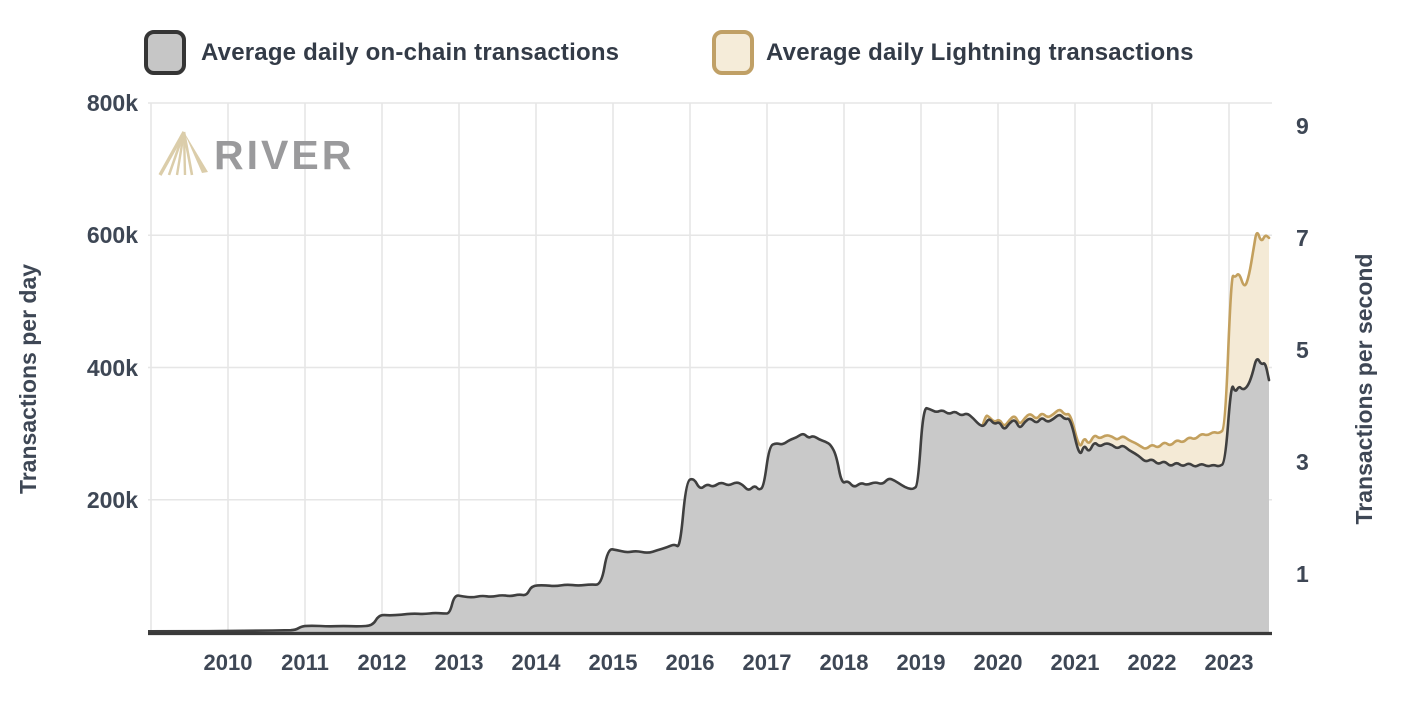 The height and width of the screenshot is (709, 1401). I want to click on y-axis-tick-left-600k: 600k, so click(112, 235).